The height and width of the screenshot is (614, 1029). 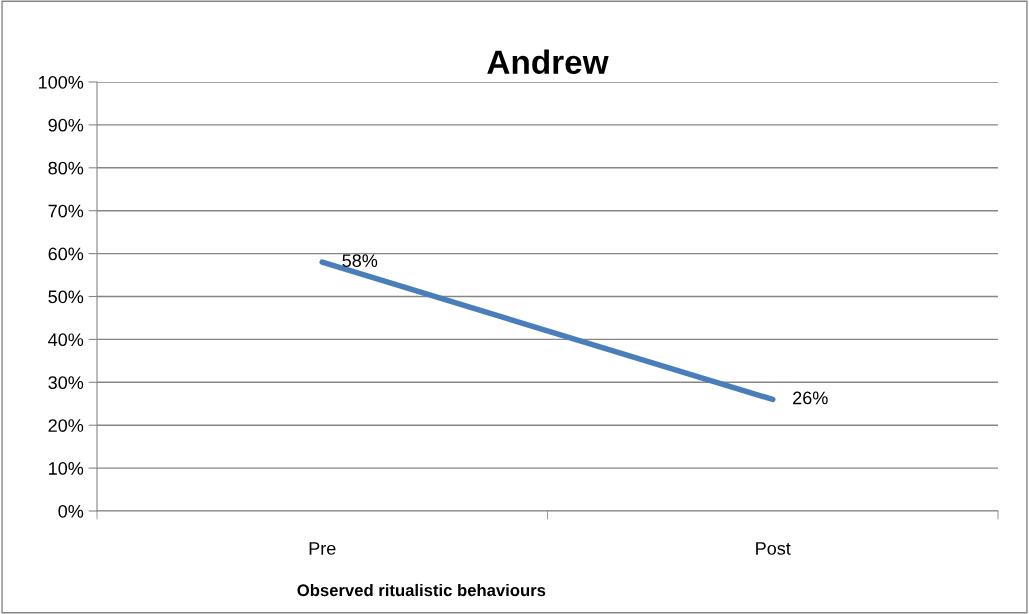 I want to click on y-tick-label: 0%, so click(x=71, y=511).